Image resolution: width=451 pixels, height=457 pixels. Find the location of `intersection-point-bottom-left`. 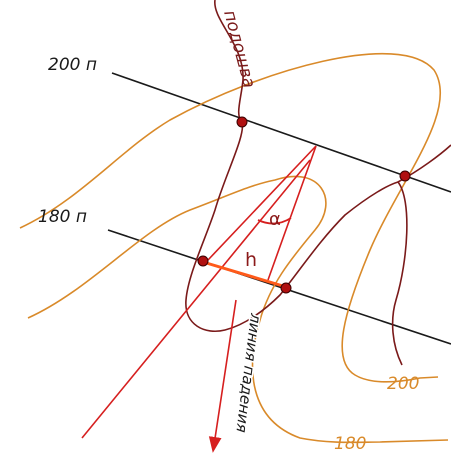

intersection-point-bottom-left is located at coordinates (203, 261).